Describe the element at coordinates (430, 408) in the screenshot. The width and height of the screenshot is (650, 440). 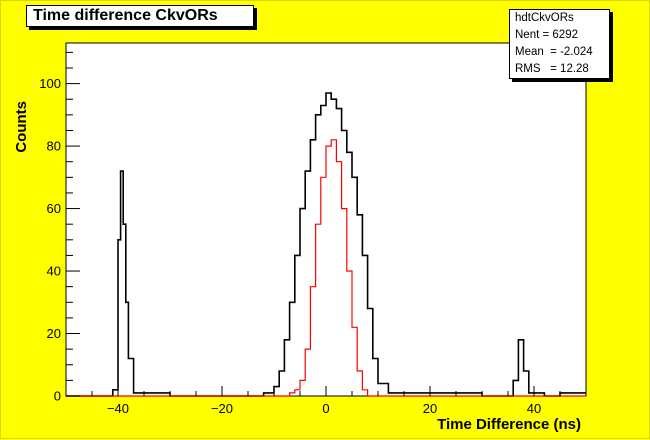
I see `x-tick-label-3: 20` at that location.